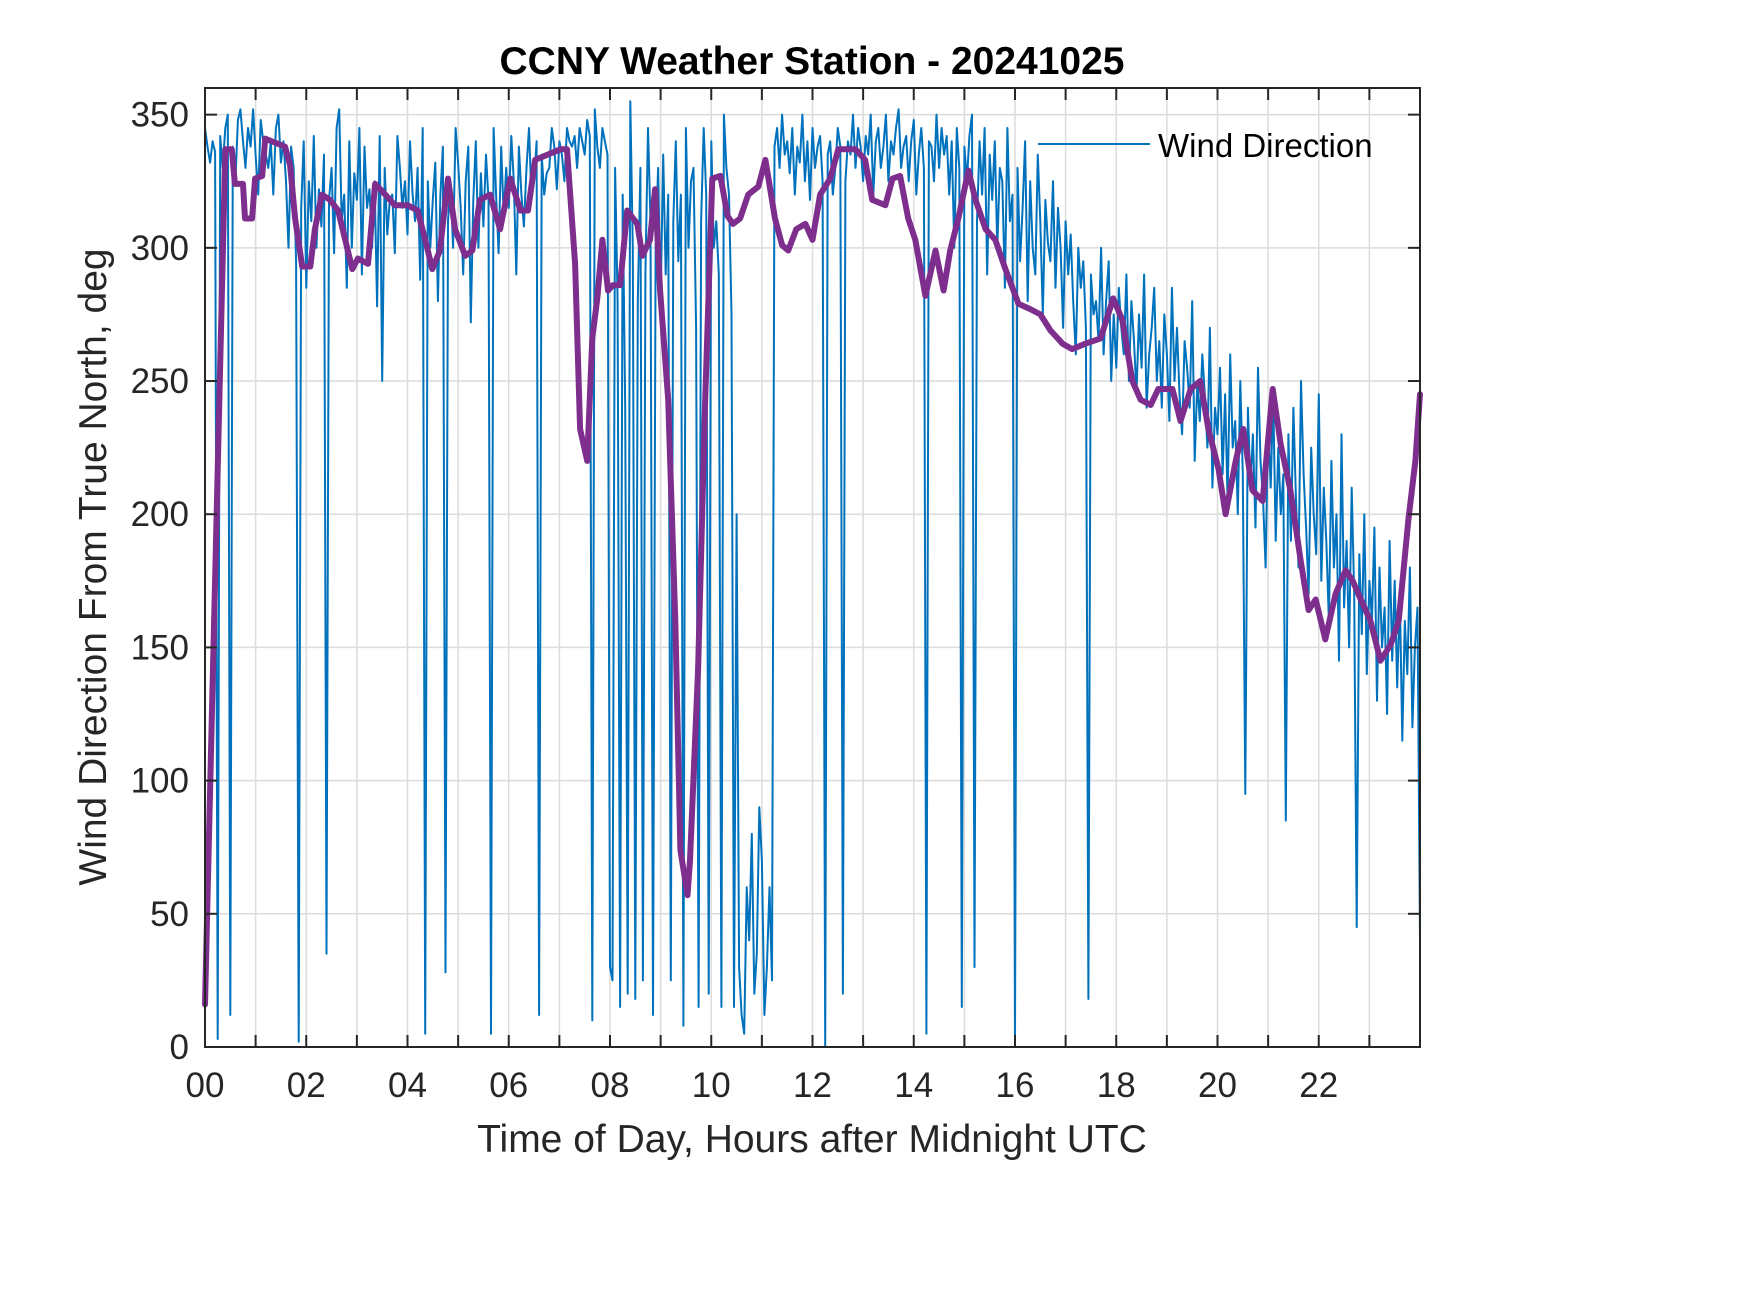  What do you see at coordinates (1265, 145) in the screenshot?
I see `legend-label-wind-direction: Wind Direction` at bounding box center [1265, 145].